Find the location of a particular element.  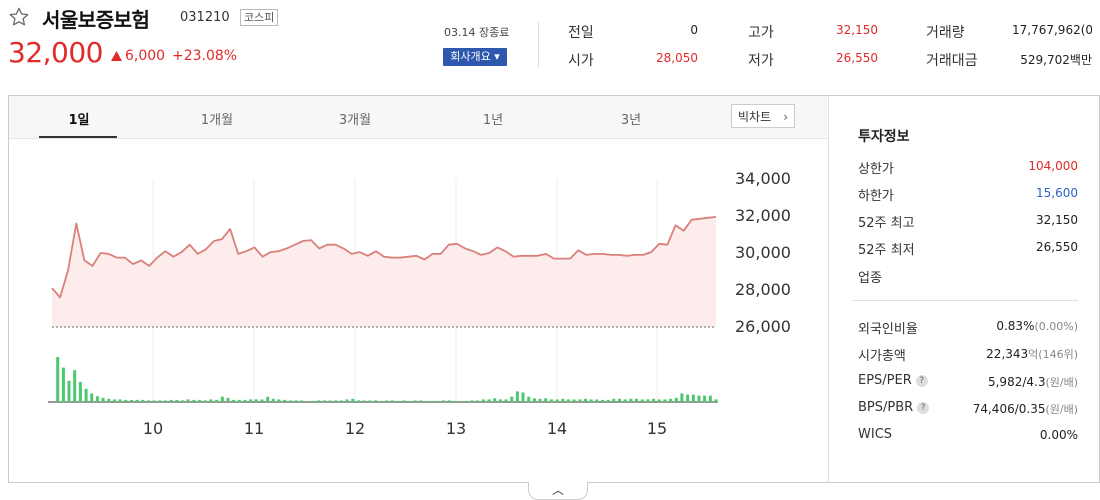

chevron-right-icon: › is located at coordinates (785, 117).